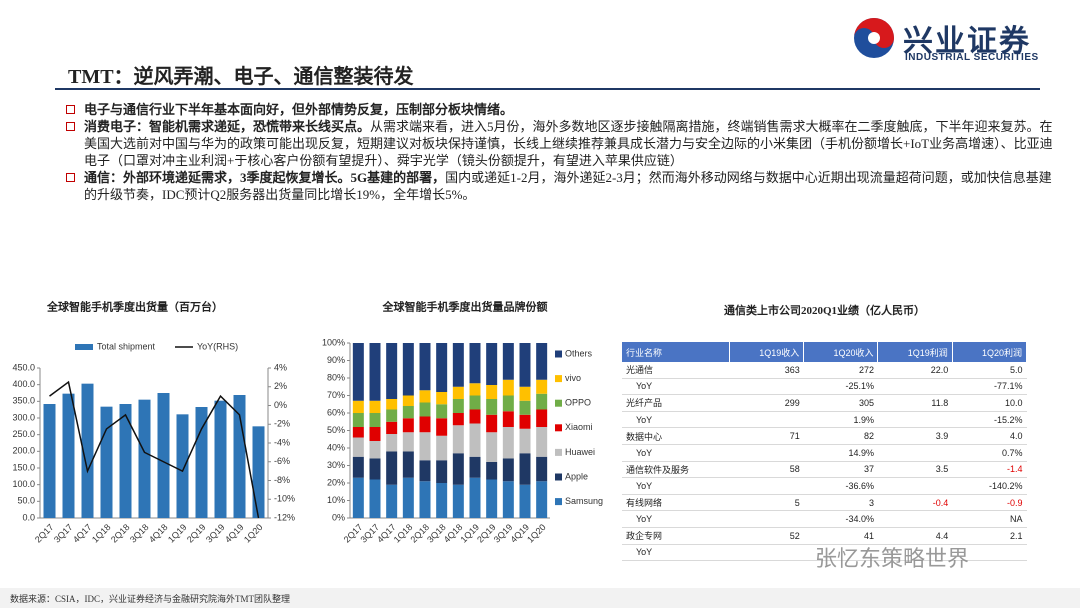  I want to click on y-tick-label: 80%, so click(336, 377).